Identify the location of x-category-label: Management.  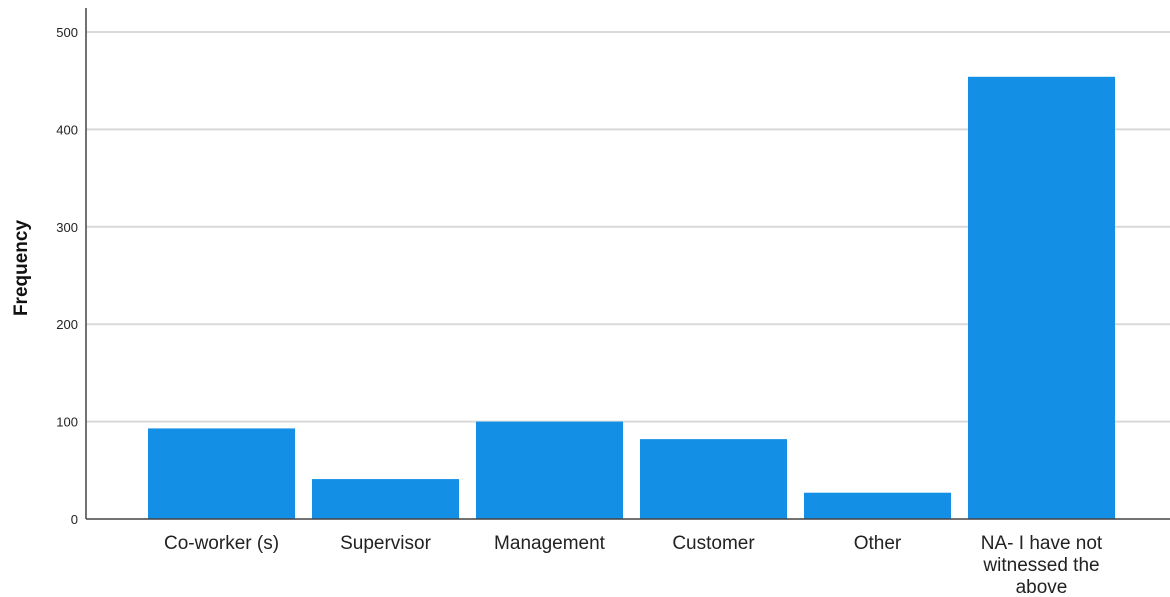
(550, 543).